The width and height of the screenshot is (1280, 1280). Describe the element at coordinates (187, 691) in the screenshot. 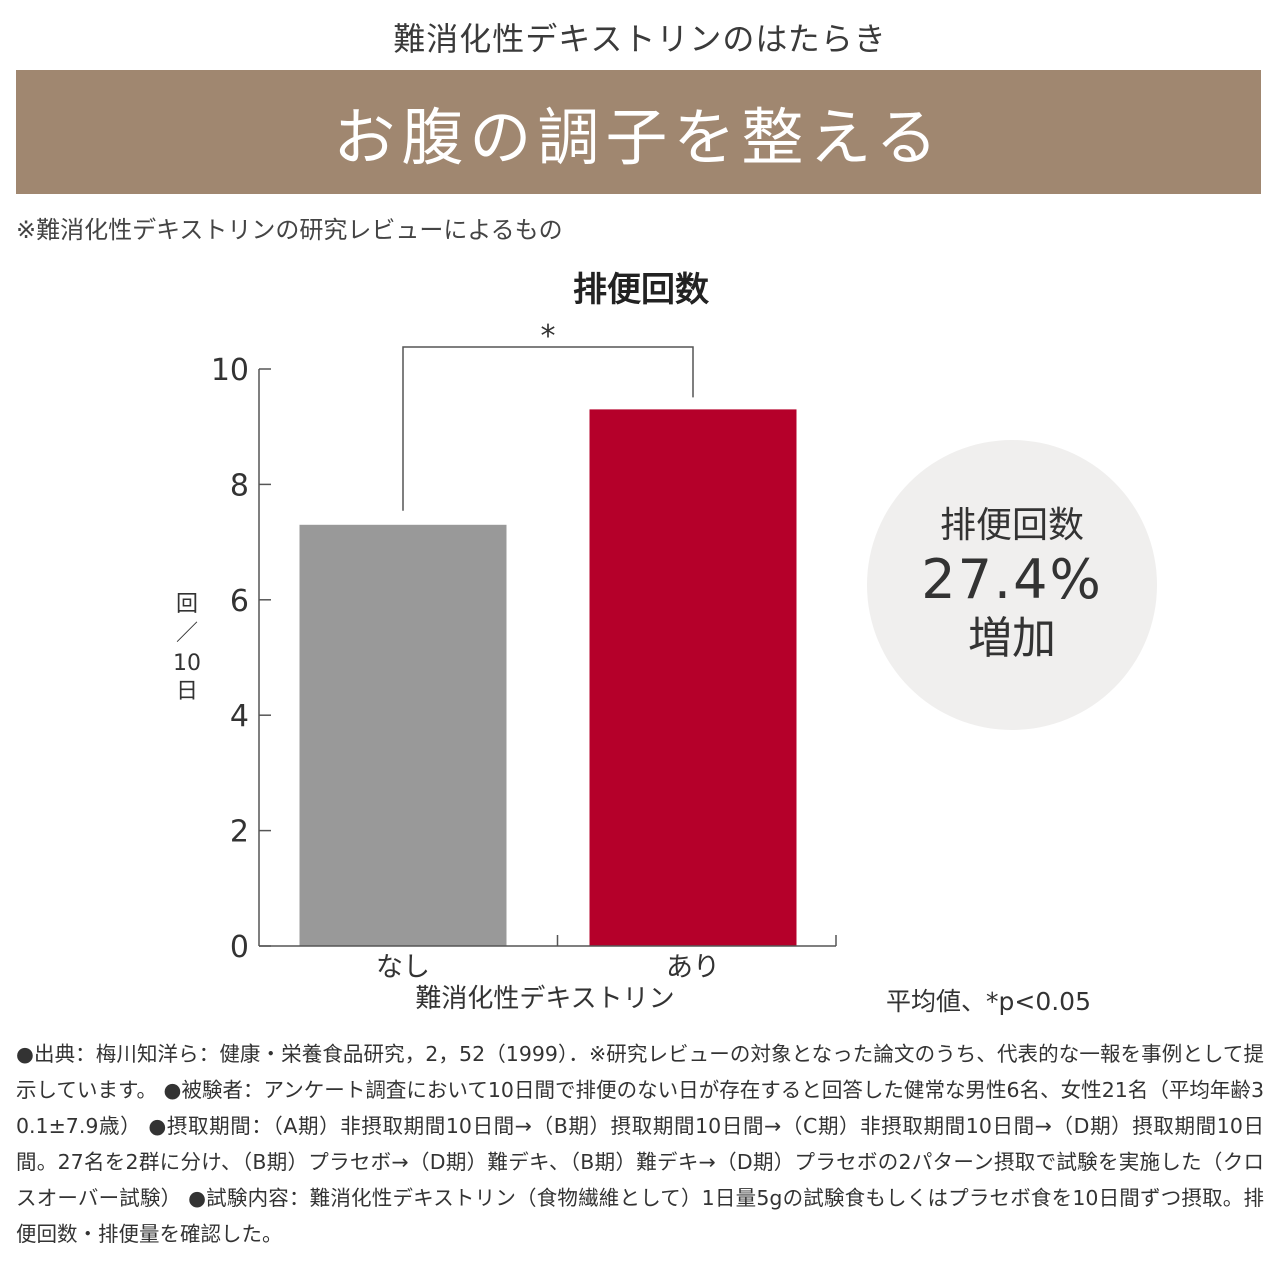

I see `y-axis-label-part: 日` at that location.